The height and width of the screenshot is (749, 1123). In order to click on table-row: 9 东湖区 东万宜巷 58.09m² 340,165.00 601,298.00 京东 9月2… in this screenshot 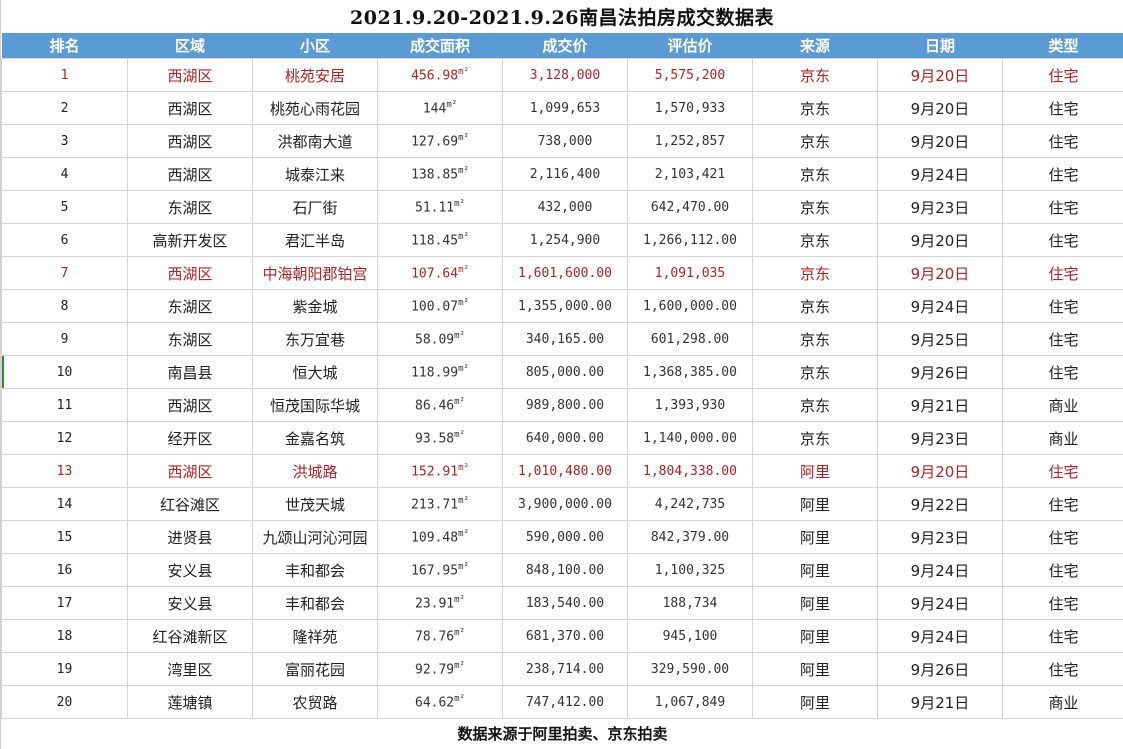, I will do `click(562, 339)`.